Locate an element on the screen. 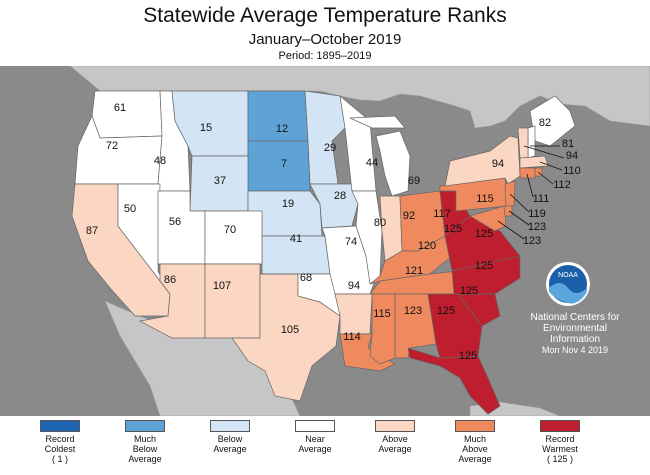 The image size is (650, 475). canada-landmass is located at coordinates (359, 97).